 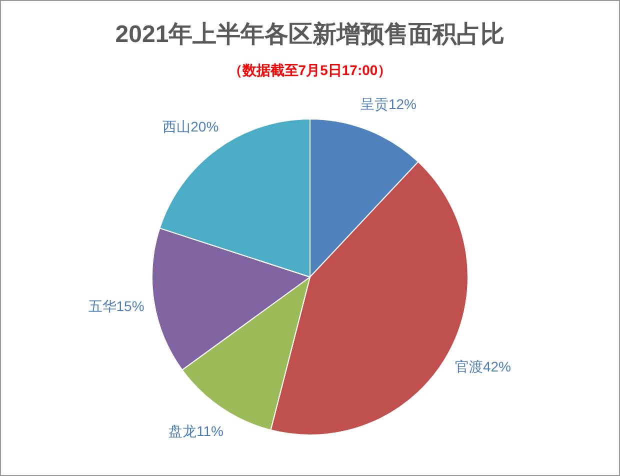 I want to click on chart-subtitle: （数据截至7月5日17:00）, so click(x=310, y=70).